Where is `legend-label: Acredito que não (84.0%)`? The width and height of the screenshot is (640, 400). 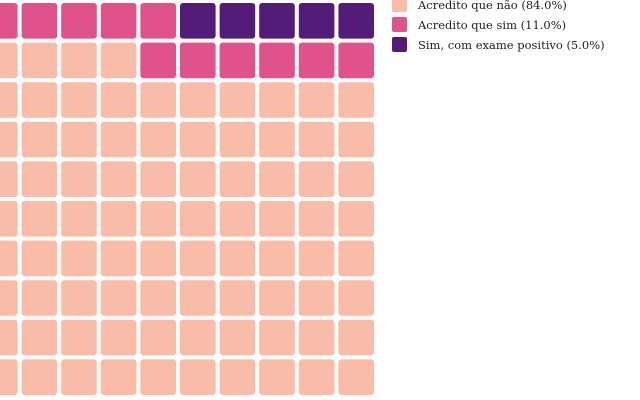 legend-label: Acredito que não (84.0%) is located at coordinates (492, 6).